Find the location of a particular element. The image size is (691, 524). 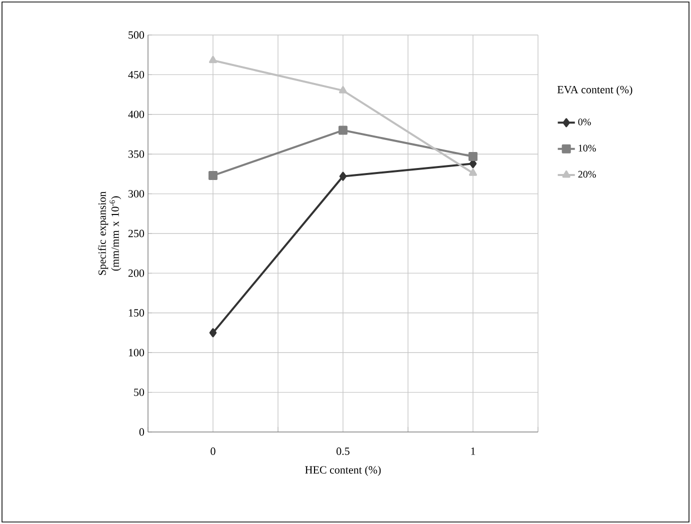

legend-label: 20% is located at coordinates (587, 174).